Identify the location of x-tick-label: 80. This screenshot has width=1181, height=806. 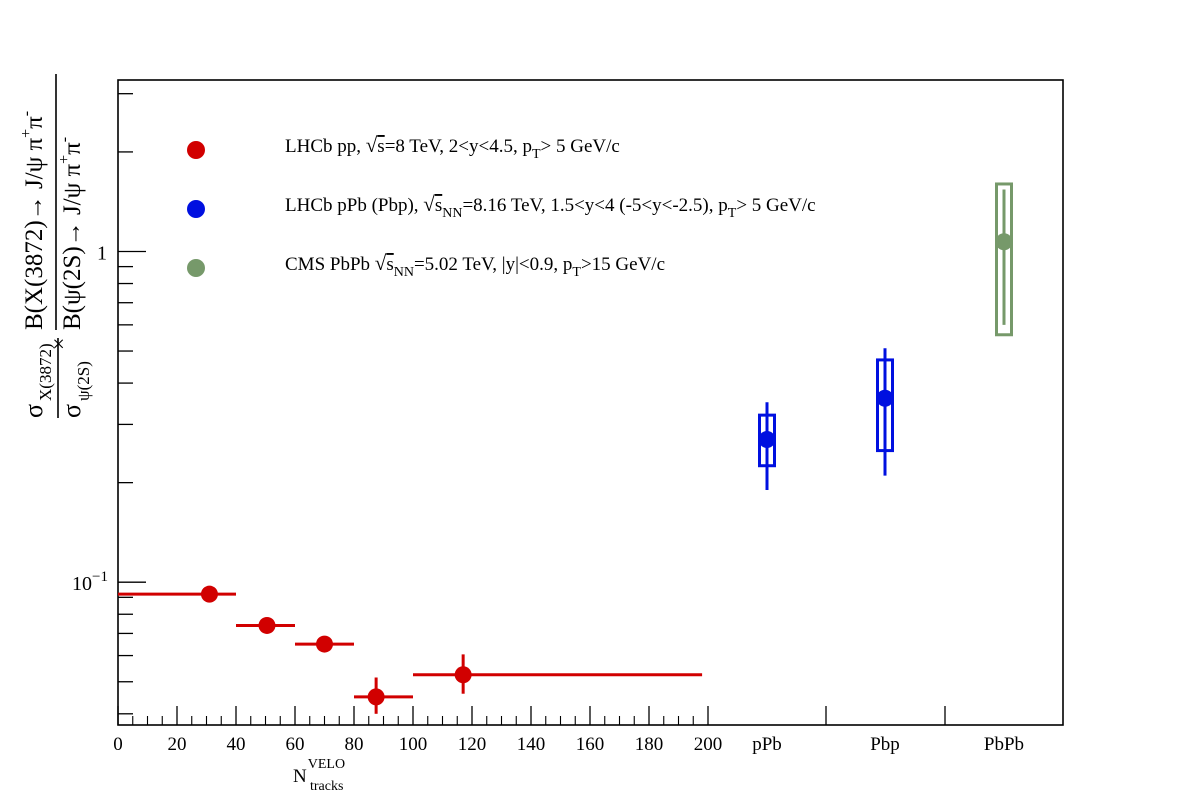
(354, 744).